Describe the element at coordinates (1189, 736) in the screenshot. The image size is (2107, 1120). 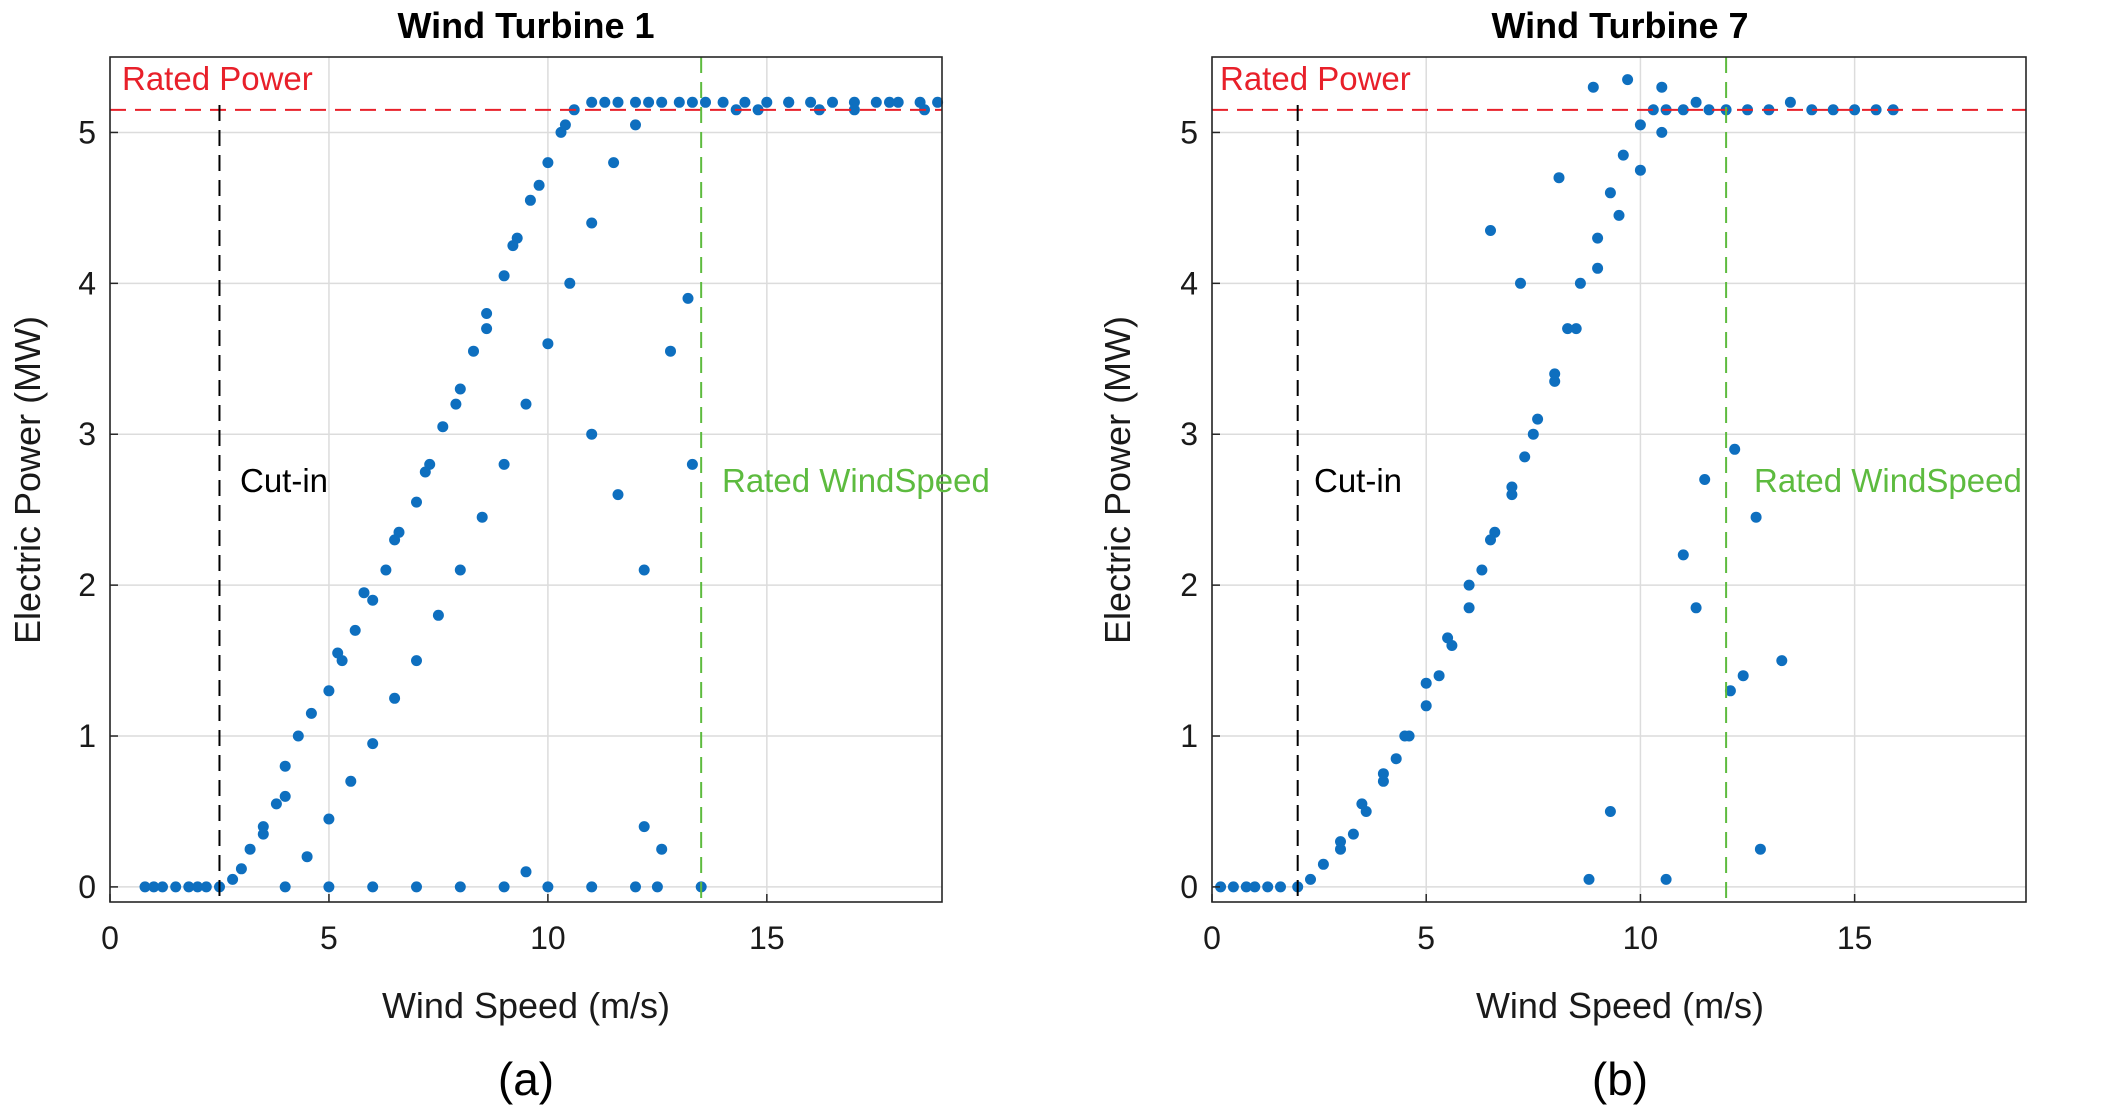
I see `y-tick-label: 1` at that location.